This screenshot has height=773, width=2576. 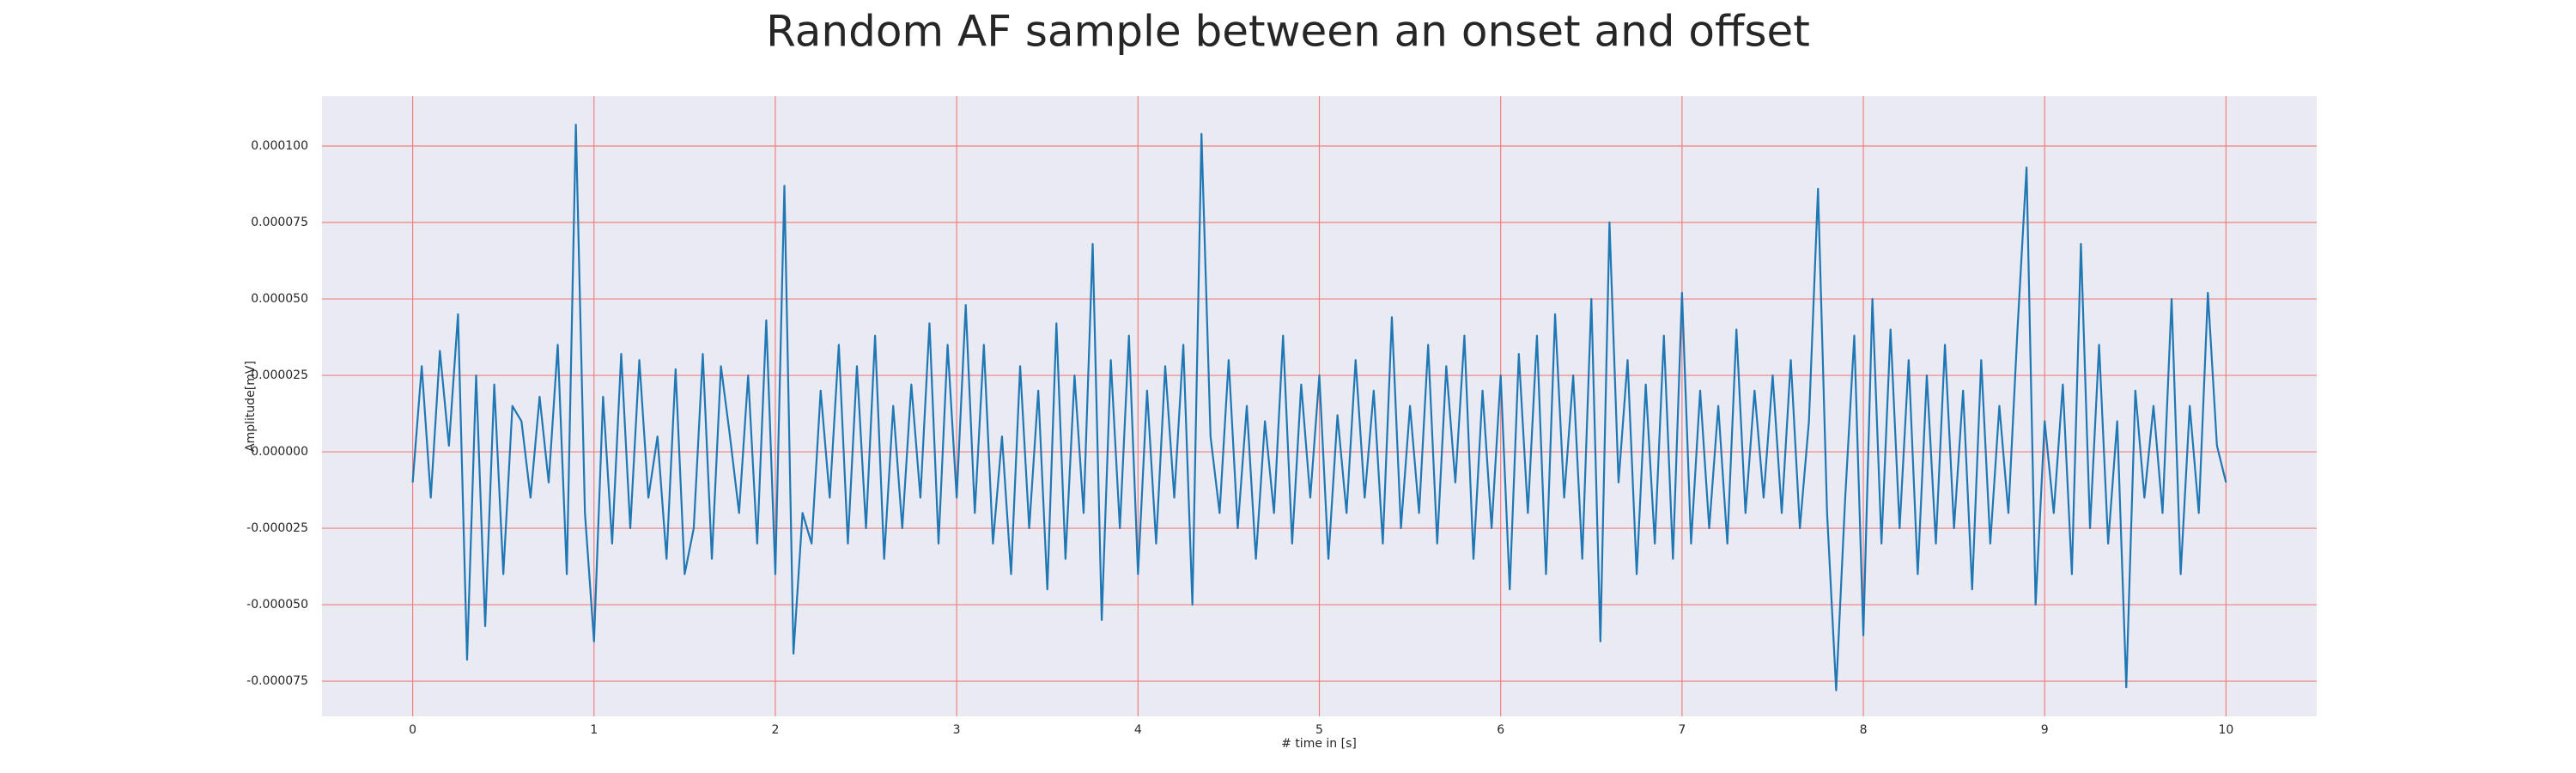 What do you see at coordinates (280, 146) in the screenshot?
I see `y-tick-label: 0.000100` at bounding box center [280, 146].